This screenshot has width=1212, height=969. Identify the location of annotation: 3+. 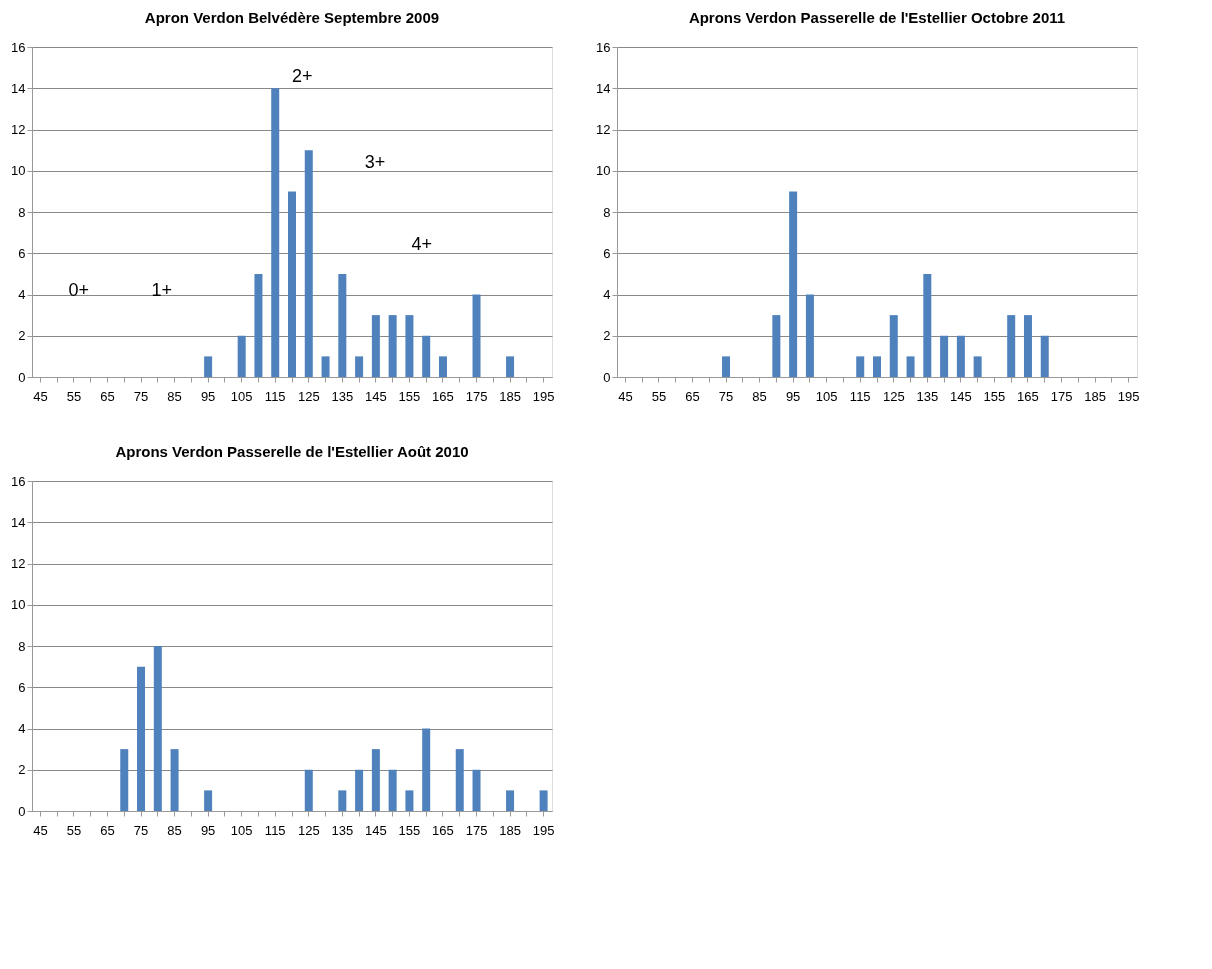
(375, 161).